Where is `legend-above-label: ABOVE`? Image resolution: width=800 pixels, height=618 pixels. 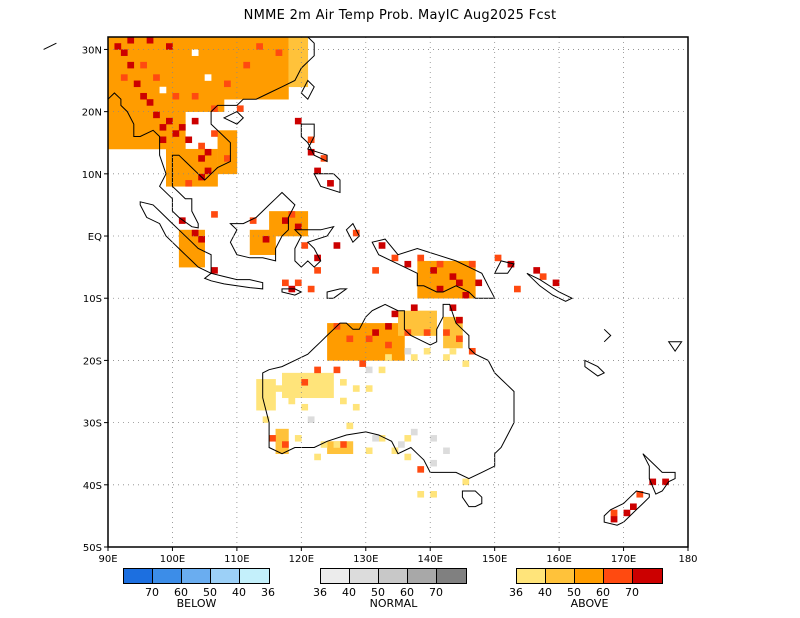 legend-above-label: ABOVE is located at coordinates (589, 603).